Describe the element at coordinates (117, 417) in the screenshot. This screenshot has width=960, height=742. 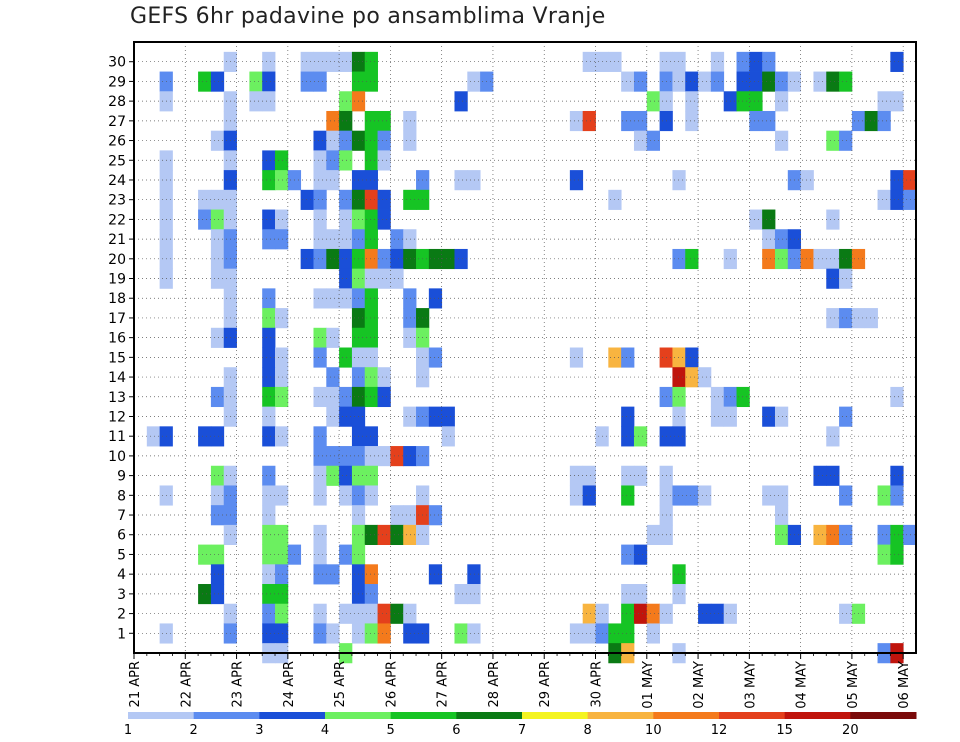
I see `y-tick-label: 12` at that location.